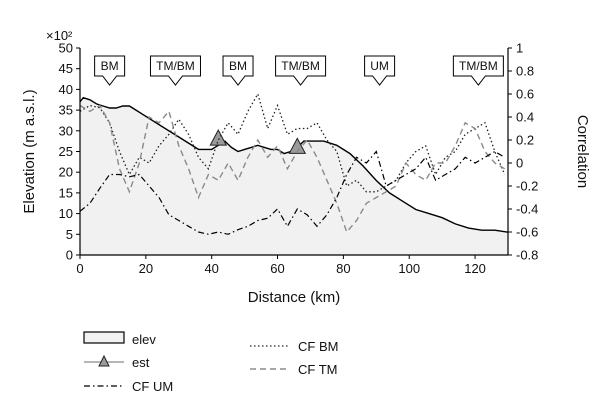 Image resolution: width=600 pixels, height=419 pixels. What do you see at coordinates (277, 268) in the screenshot?
I see `x-tick-label: 60` at bounding box center [277, 268].